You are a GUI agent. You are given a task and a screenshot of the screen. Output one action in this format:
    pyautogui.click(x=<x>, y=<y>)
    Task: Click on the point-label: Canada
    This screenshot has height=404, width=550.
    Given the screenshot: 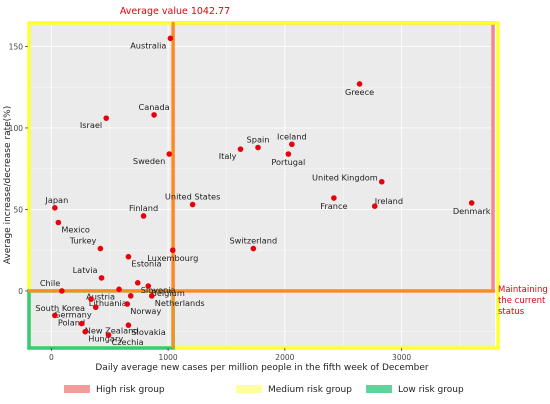 What is the action you would take?
    pyautogui.click(x=154, y=107)
    